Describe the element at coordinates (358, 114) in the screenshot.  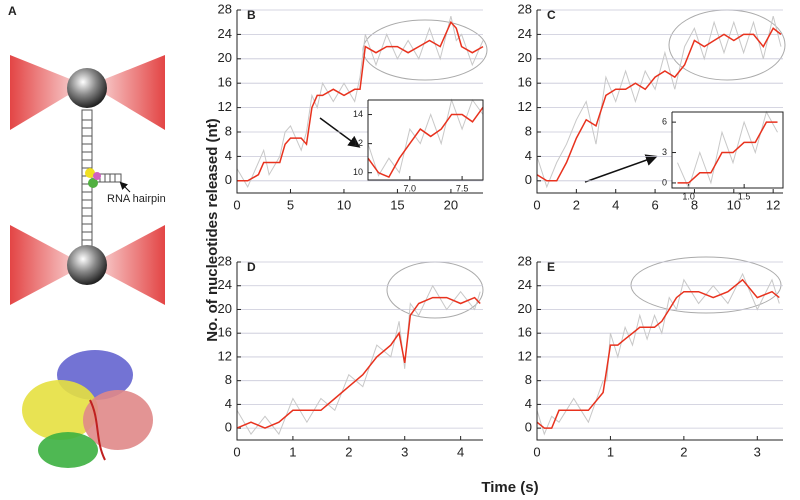
I see `y-tick-label: 14` at that location.